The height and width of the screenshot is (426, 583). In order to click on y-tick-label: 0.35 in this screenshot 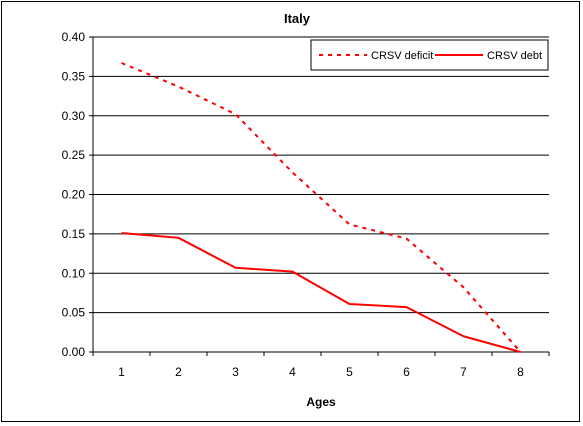, I will do `click(74, 76)`.